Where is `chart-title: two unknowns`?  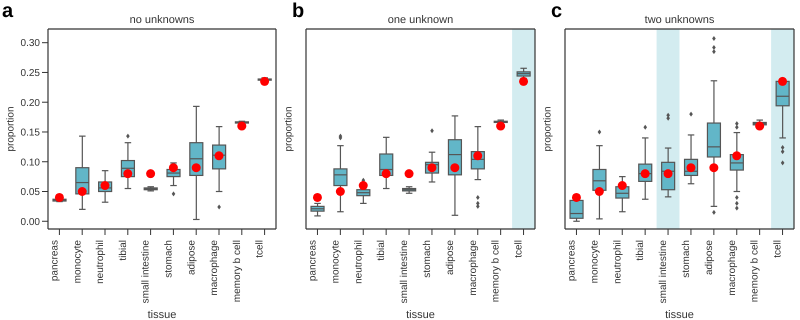
chart-title: two unknowns is located at coordinates (680, 20).